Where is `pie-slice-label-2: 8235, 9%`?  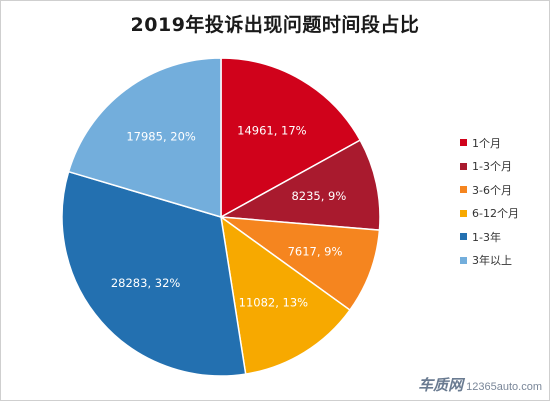 pie-slice-label-2: 8235, 9% is located at coordinates (318, 196).